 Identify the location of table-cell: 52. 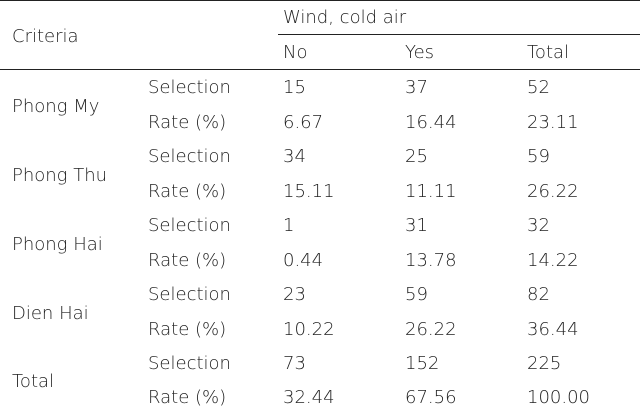
(538, 87).